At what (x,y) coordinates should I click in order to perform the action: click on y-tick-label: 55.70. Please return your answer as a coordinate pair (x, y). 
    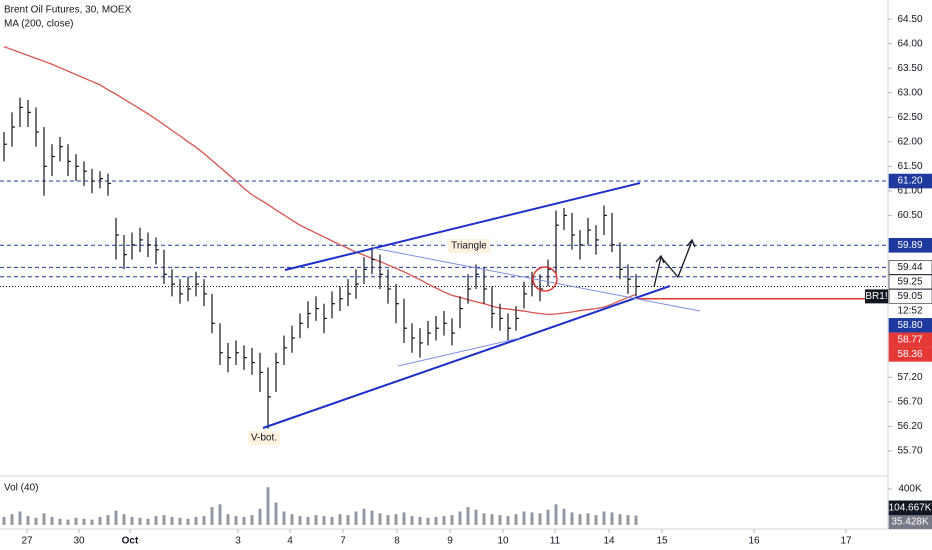
    Looking at the image, I should click on (909, 451).